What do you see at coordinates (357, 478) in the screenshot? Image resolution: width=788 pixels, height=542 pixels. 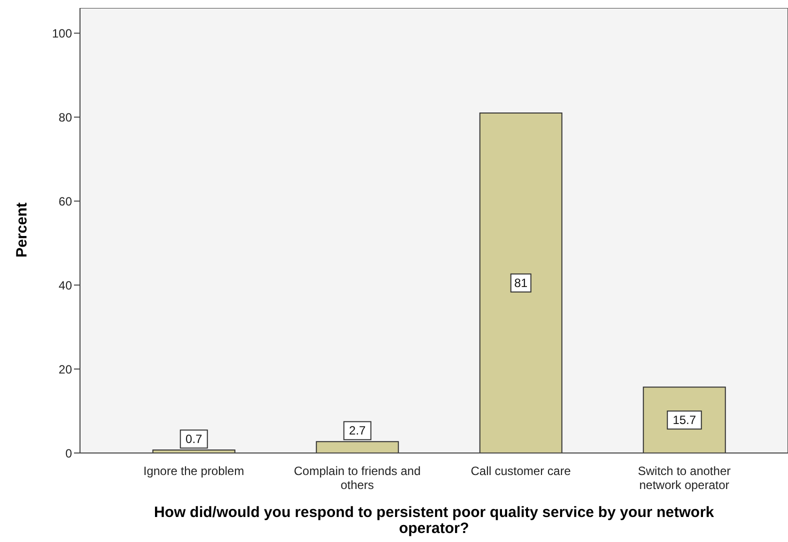 I see `x-tick-label: Complain to friends and others` at bounding box center [357, 478].